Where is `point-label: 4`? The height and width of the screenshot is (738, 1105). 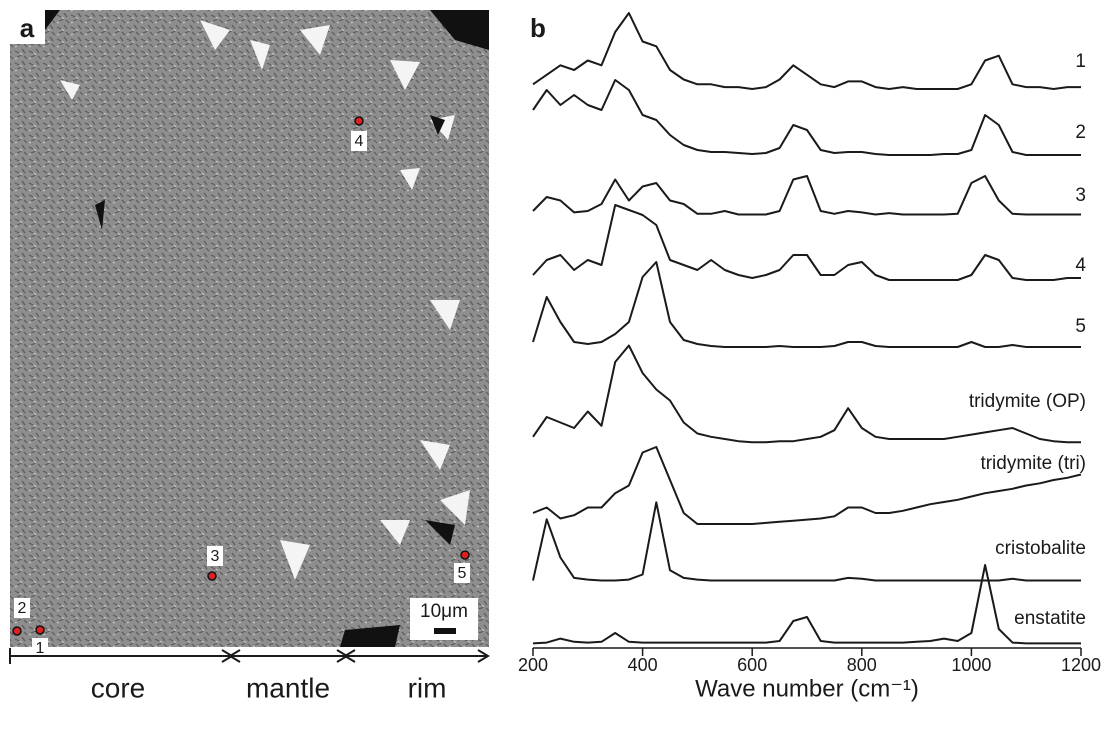
point-label: 4 is located at coordinates (359, 141).